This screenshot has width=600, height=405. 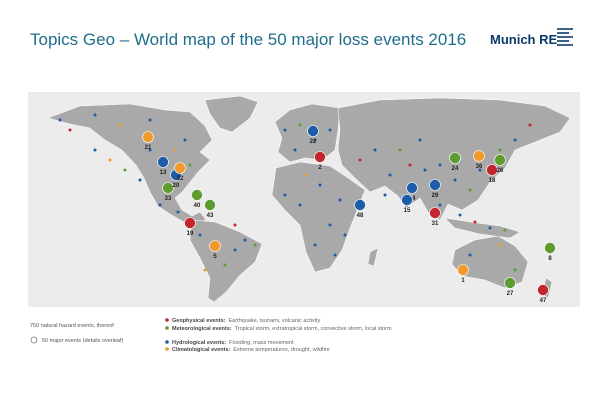 I want to click on major-event-label: 29, so click(x=435, y=196).